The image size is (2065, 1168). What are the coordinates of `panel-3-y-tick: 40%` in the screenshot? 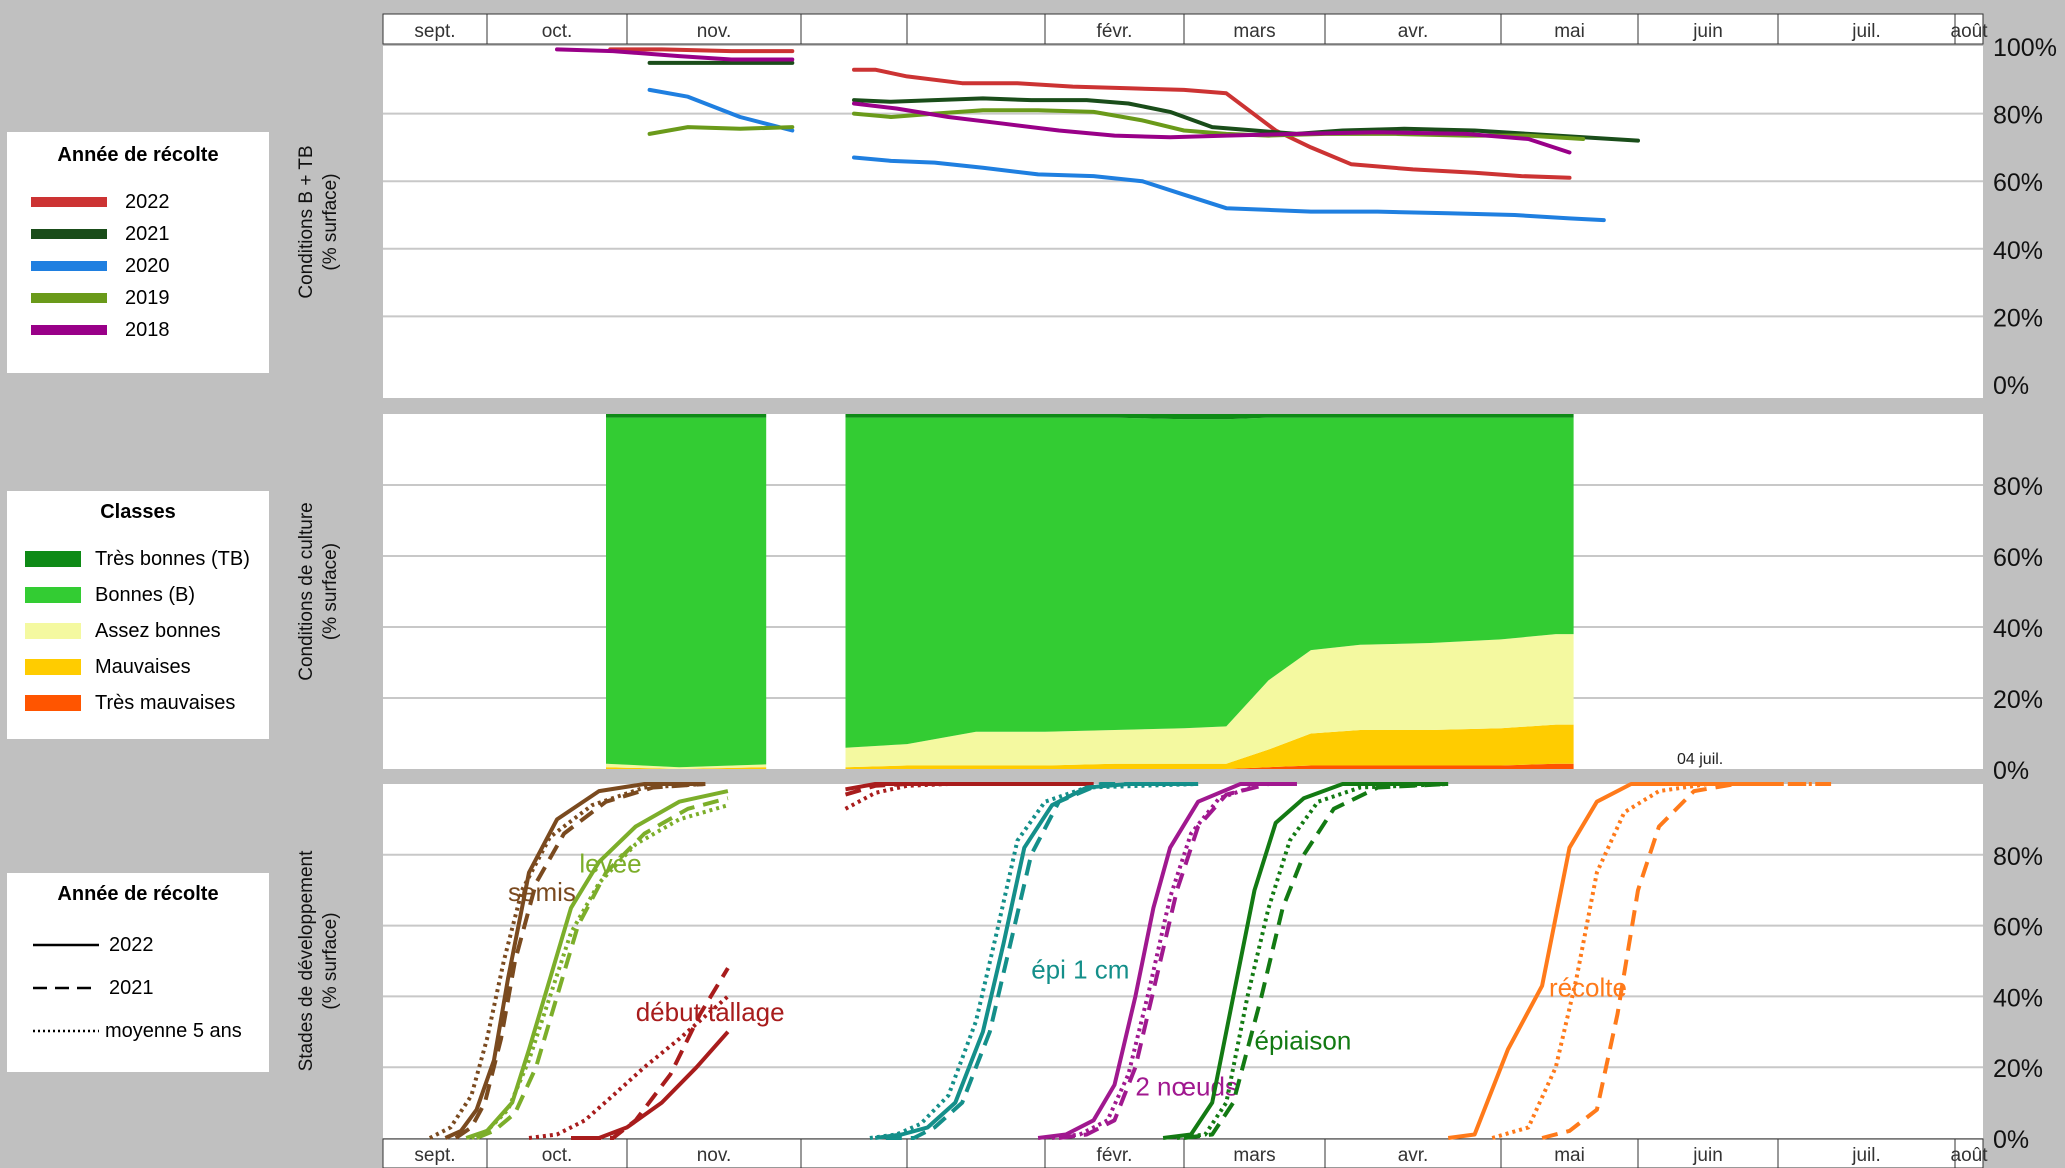 It's located at (2018, 998).